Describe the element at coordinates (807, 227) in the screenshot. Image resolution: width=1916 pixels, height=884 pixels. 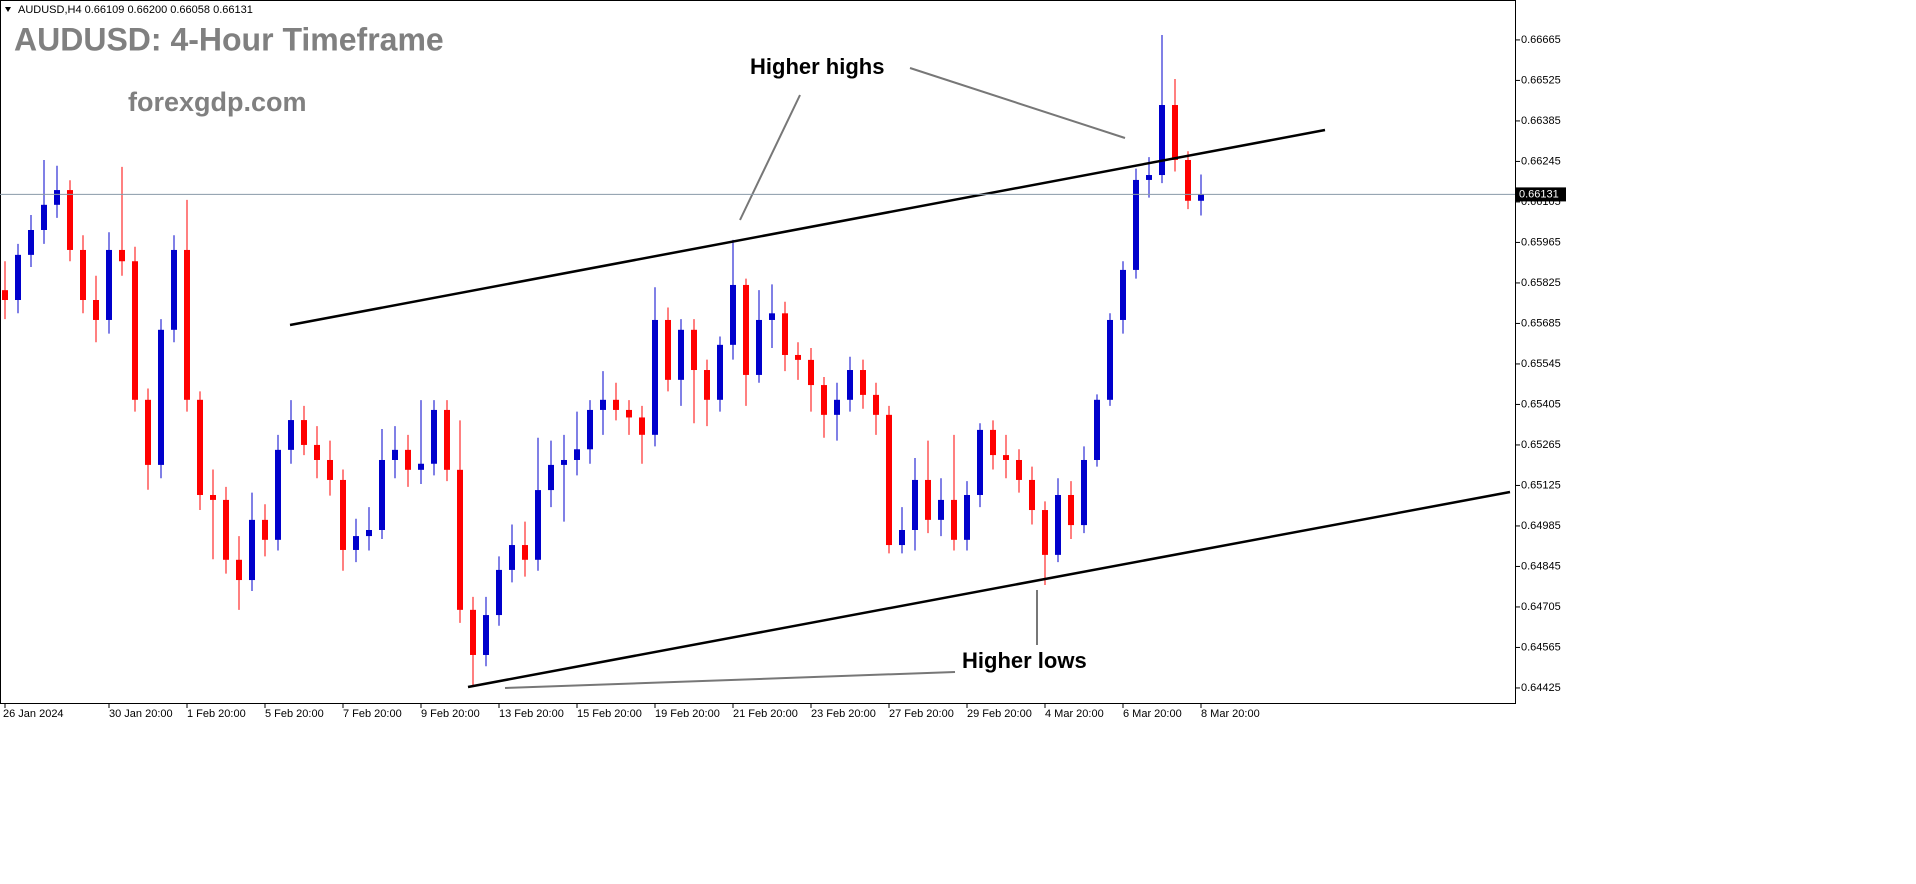
I see `upper-trendline` at that location.